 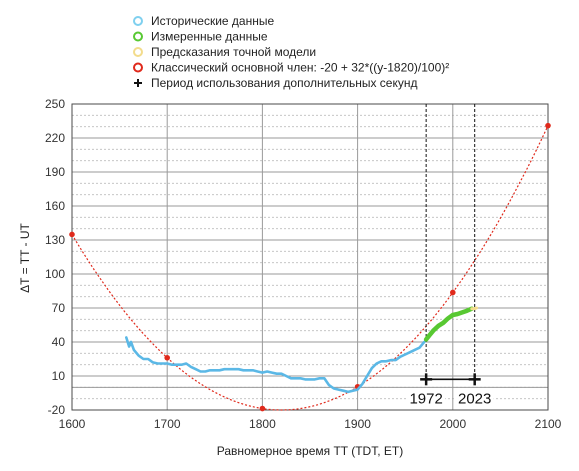 I want to click on y-tick-label: 160, so click(x=55, y=206).